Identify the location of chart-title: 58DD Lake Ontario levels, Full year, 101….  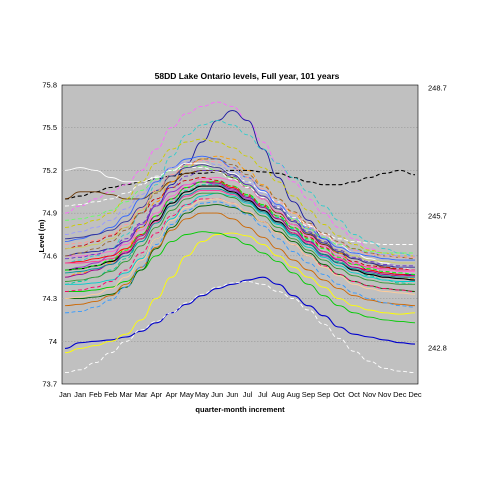
(247, 76).